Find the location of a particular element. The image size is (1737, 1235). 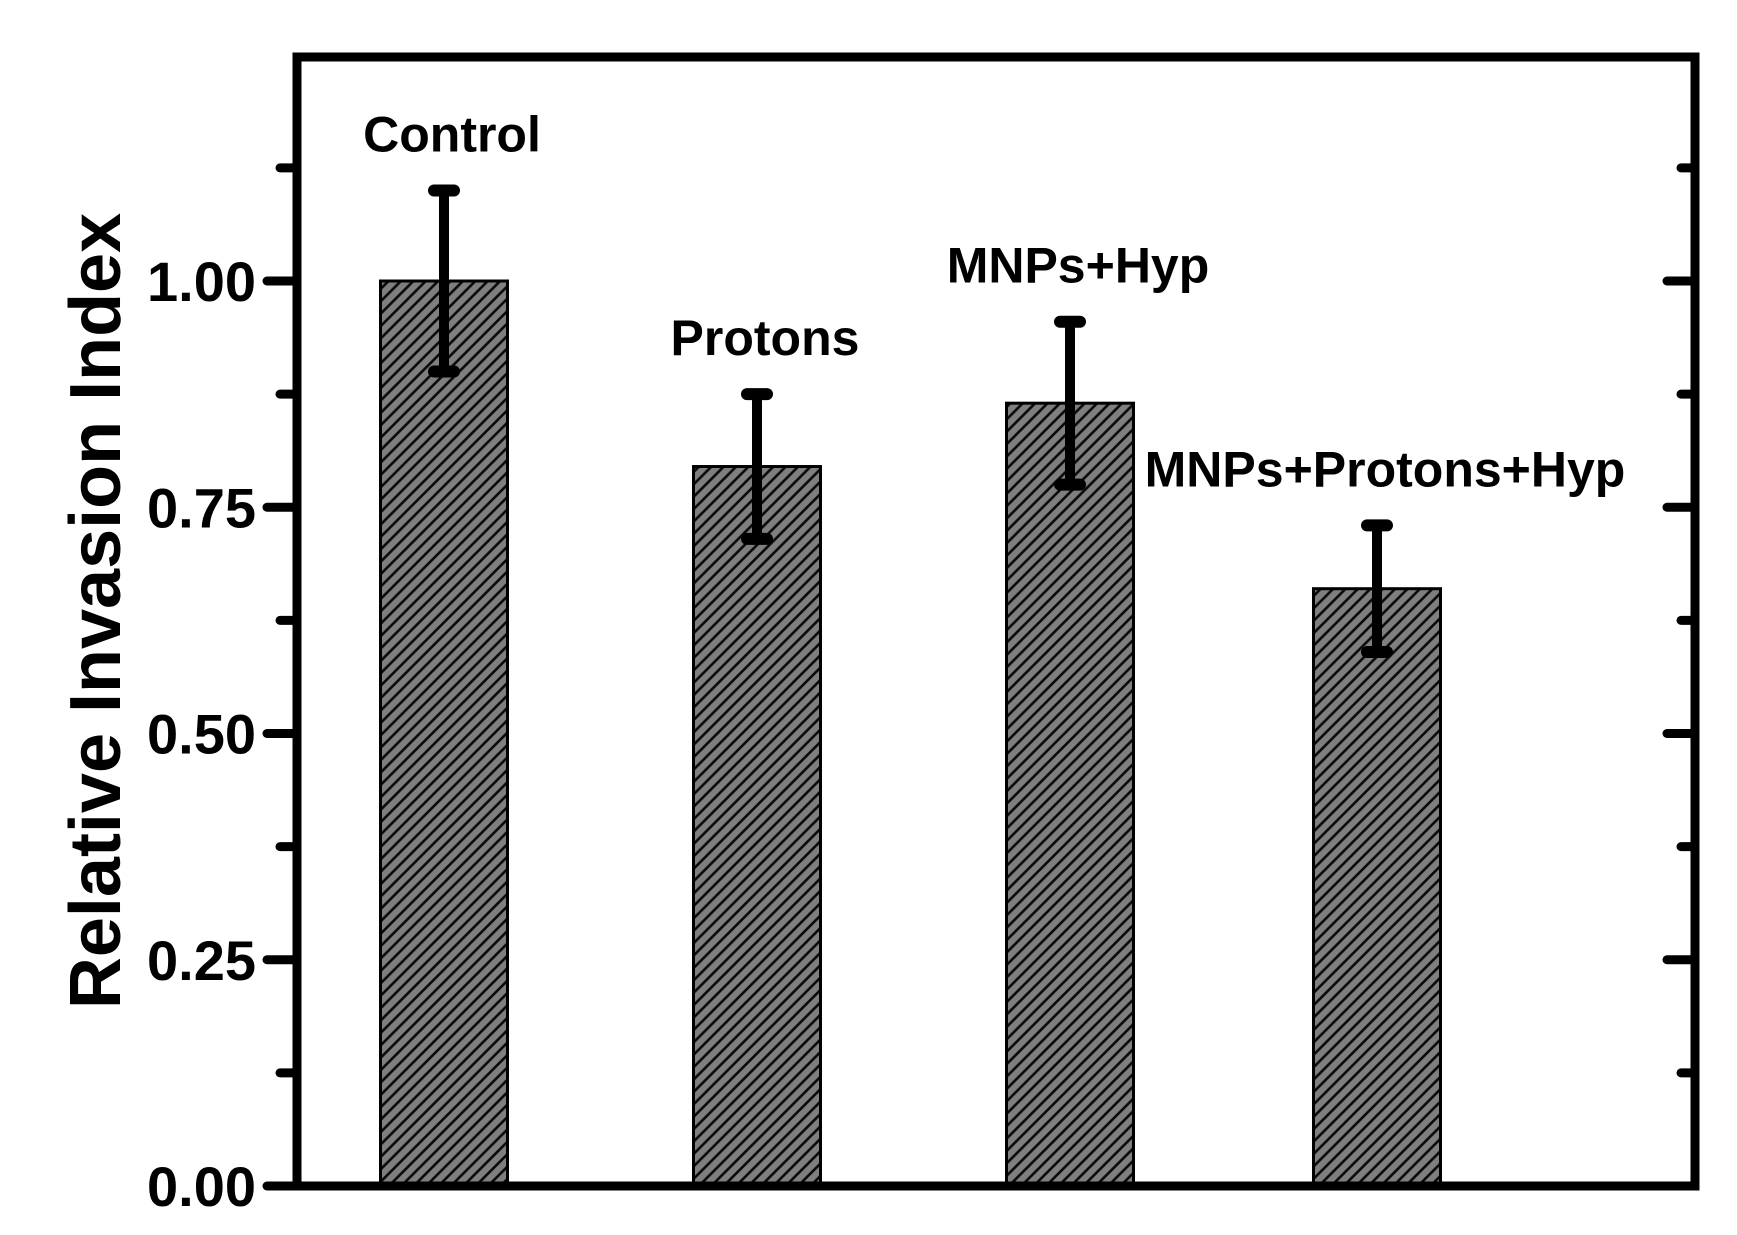

error-bar-mnps-protons-hyp is located at coordinates (1377, 589).